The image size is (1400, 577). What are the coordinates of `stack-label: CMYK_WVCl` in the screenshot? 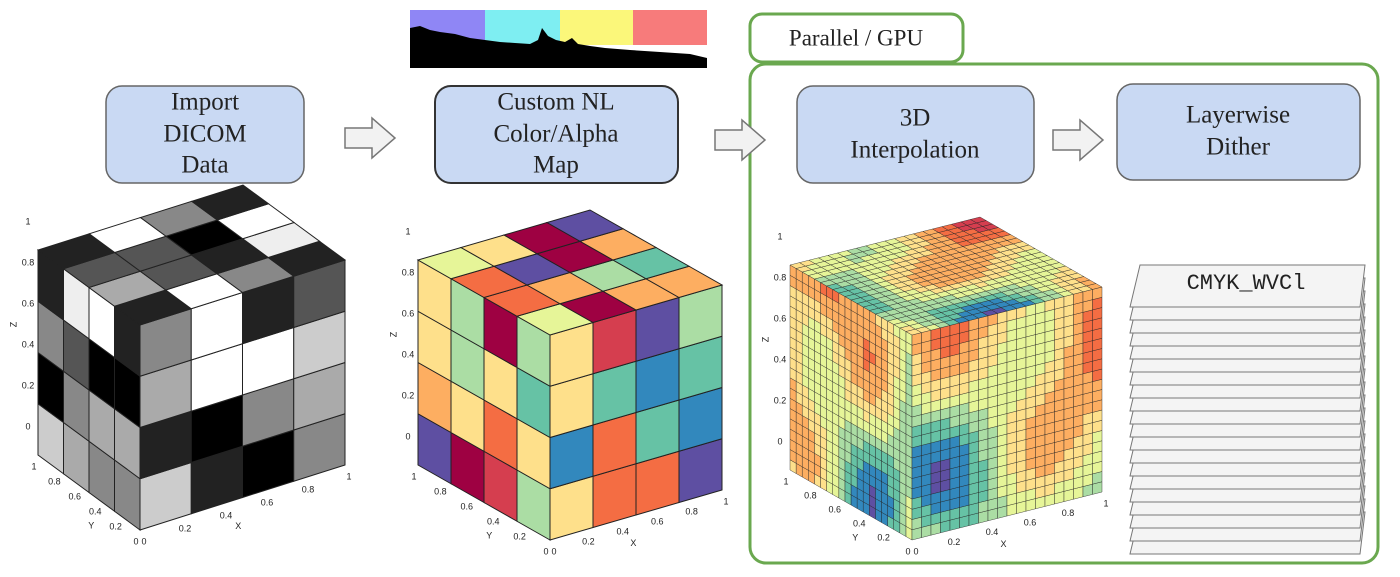 It's located at (1246, 283).